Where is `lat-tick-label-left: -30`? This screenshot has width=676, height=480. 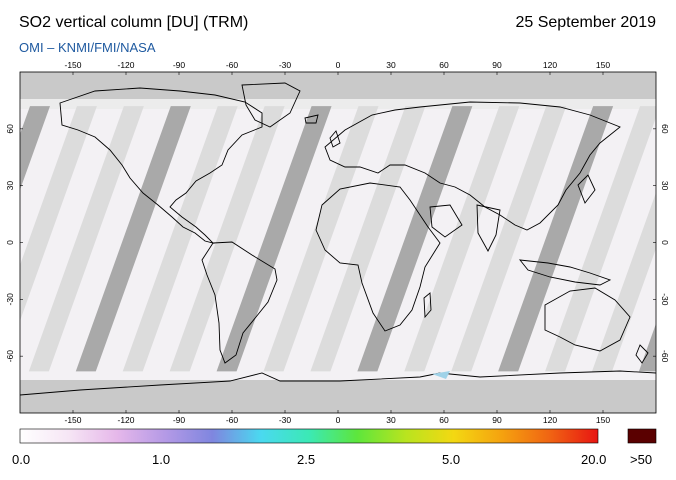 lat-tick-label-left: -30 is located at coordinates (10, 299).